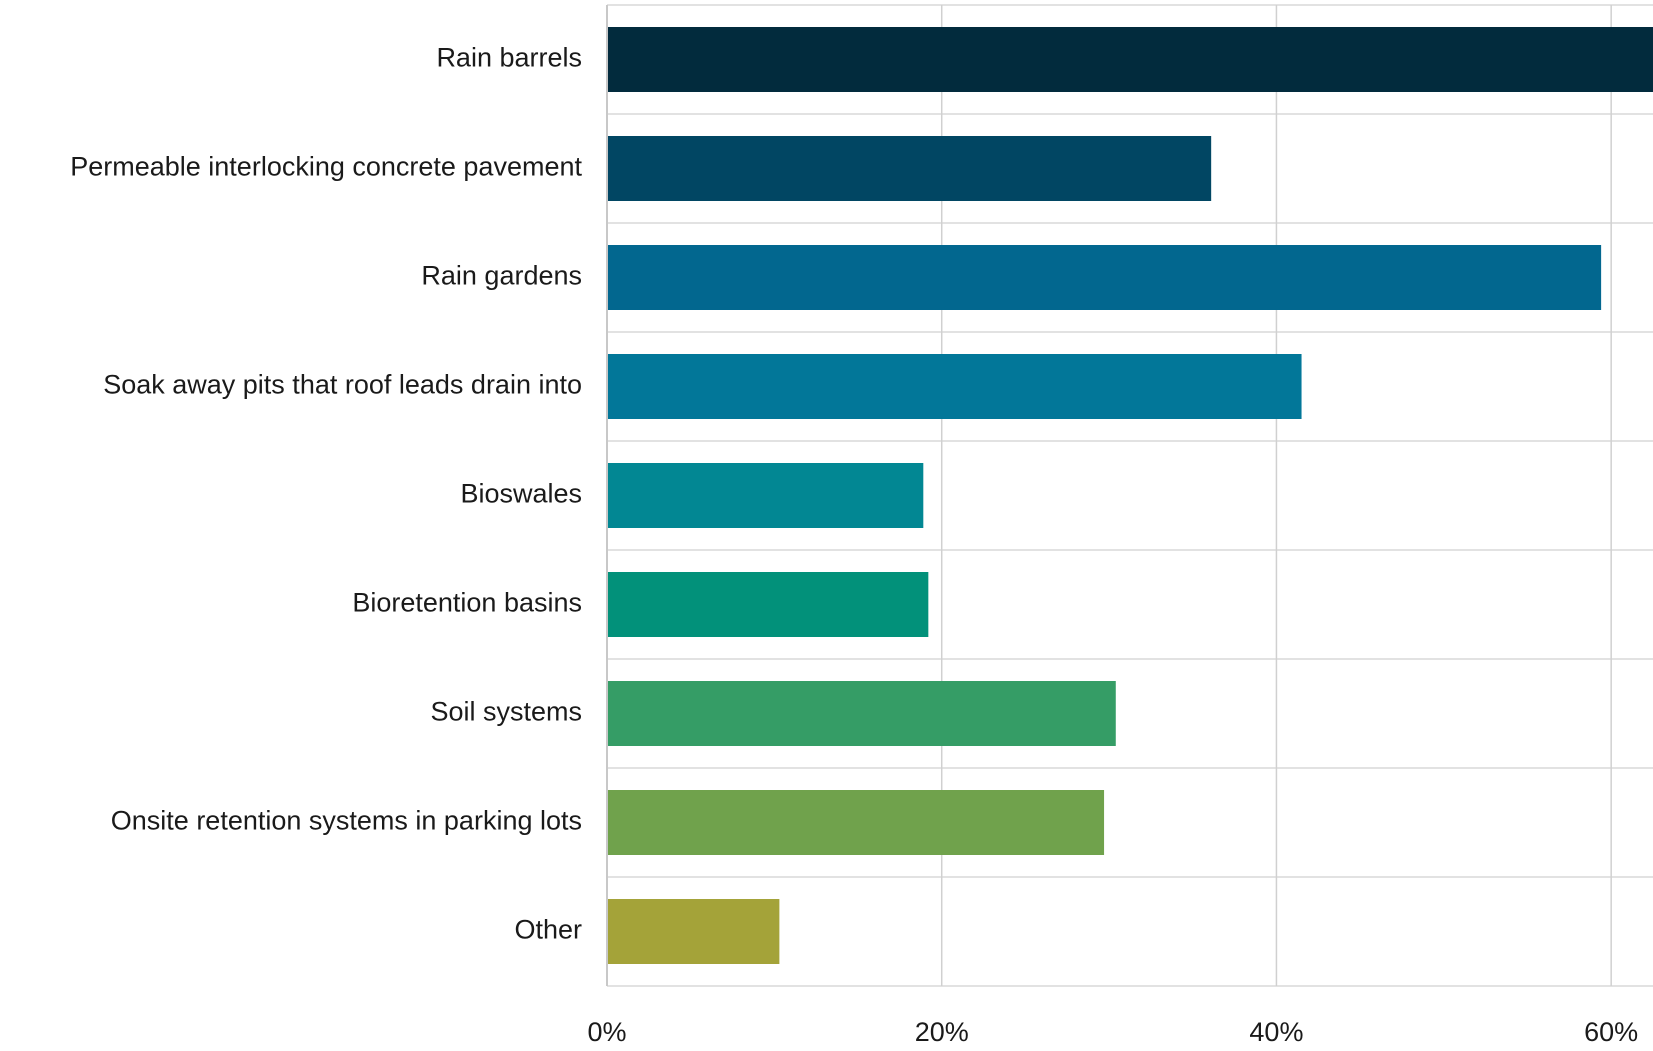  I want to click on category-label: Soil systems, so click(506, 712).